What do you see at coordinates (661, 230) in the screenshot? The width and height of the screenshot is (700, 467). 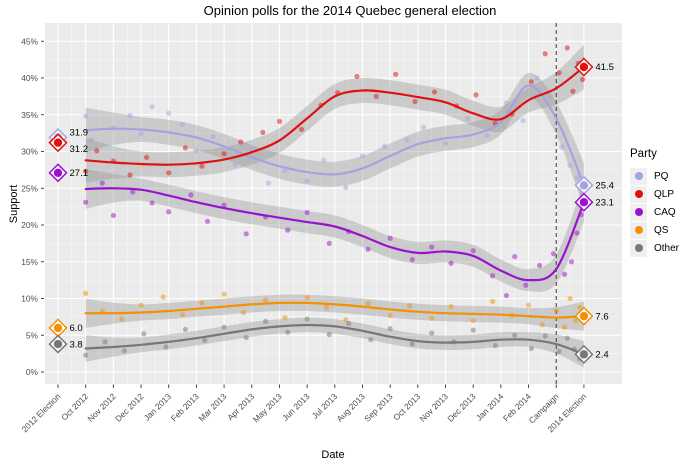 I see `legend-label: QS` at bounding box center [661, 230].